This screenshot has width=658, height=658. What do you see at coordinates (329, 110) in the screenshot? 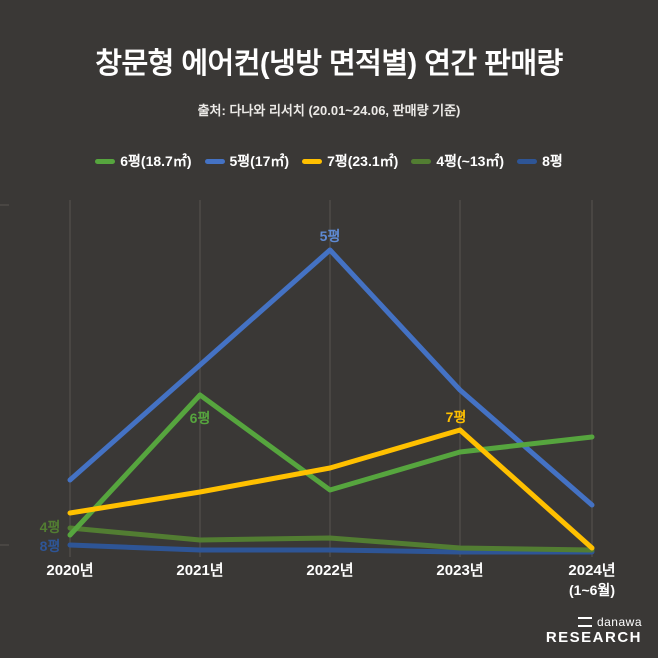
I see `chart-source-subtitle: 출처: 다나와 리서치 (20.01~24.06, 판매량 기준)` at bounding box center [329, 110].